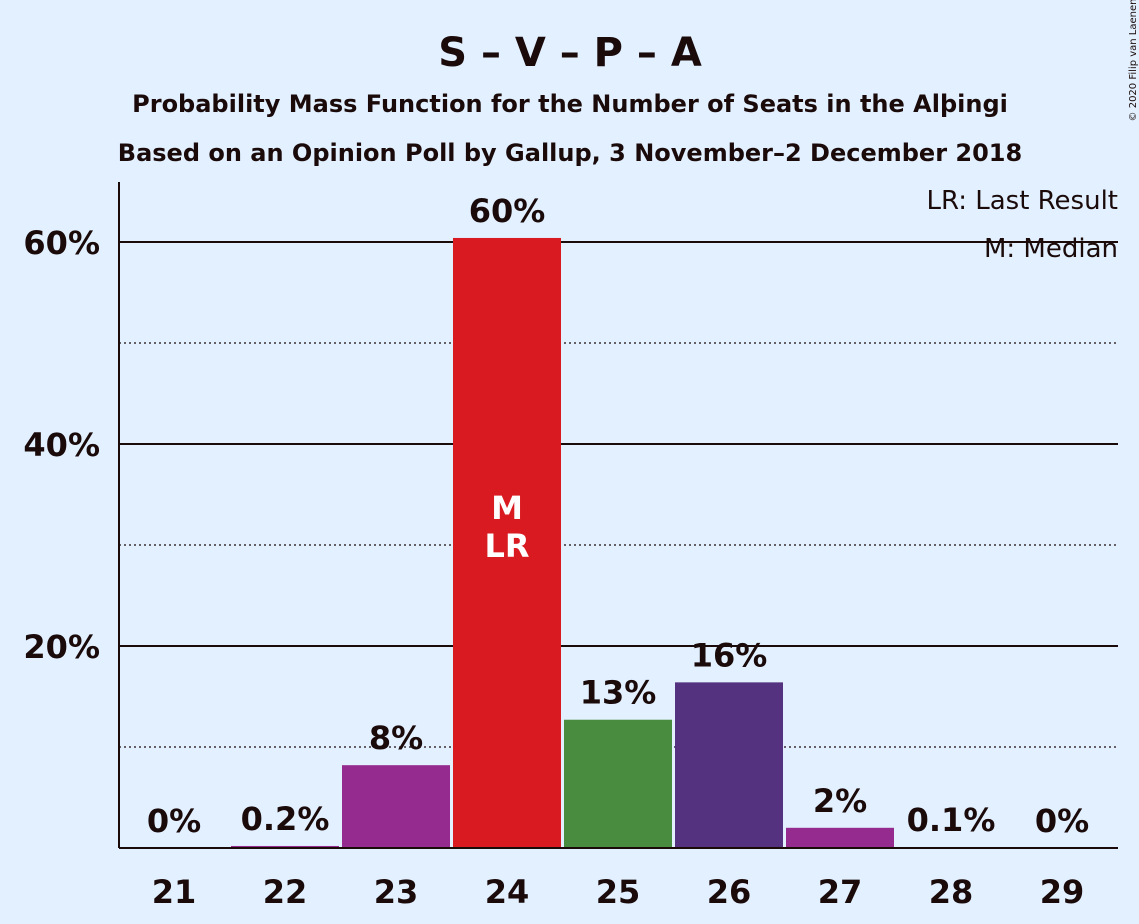  I want to click on copyright-note: © 2020 Filip van Laenen, so click(1133, 60).